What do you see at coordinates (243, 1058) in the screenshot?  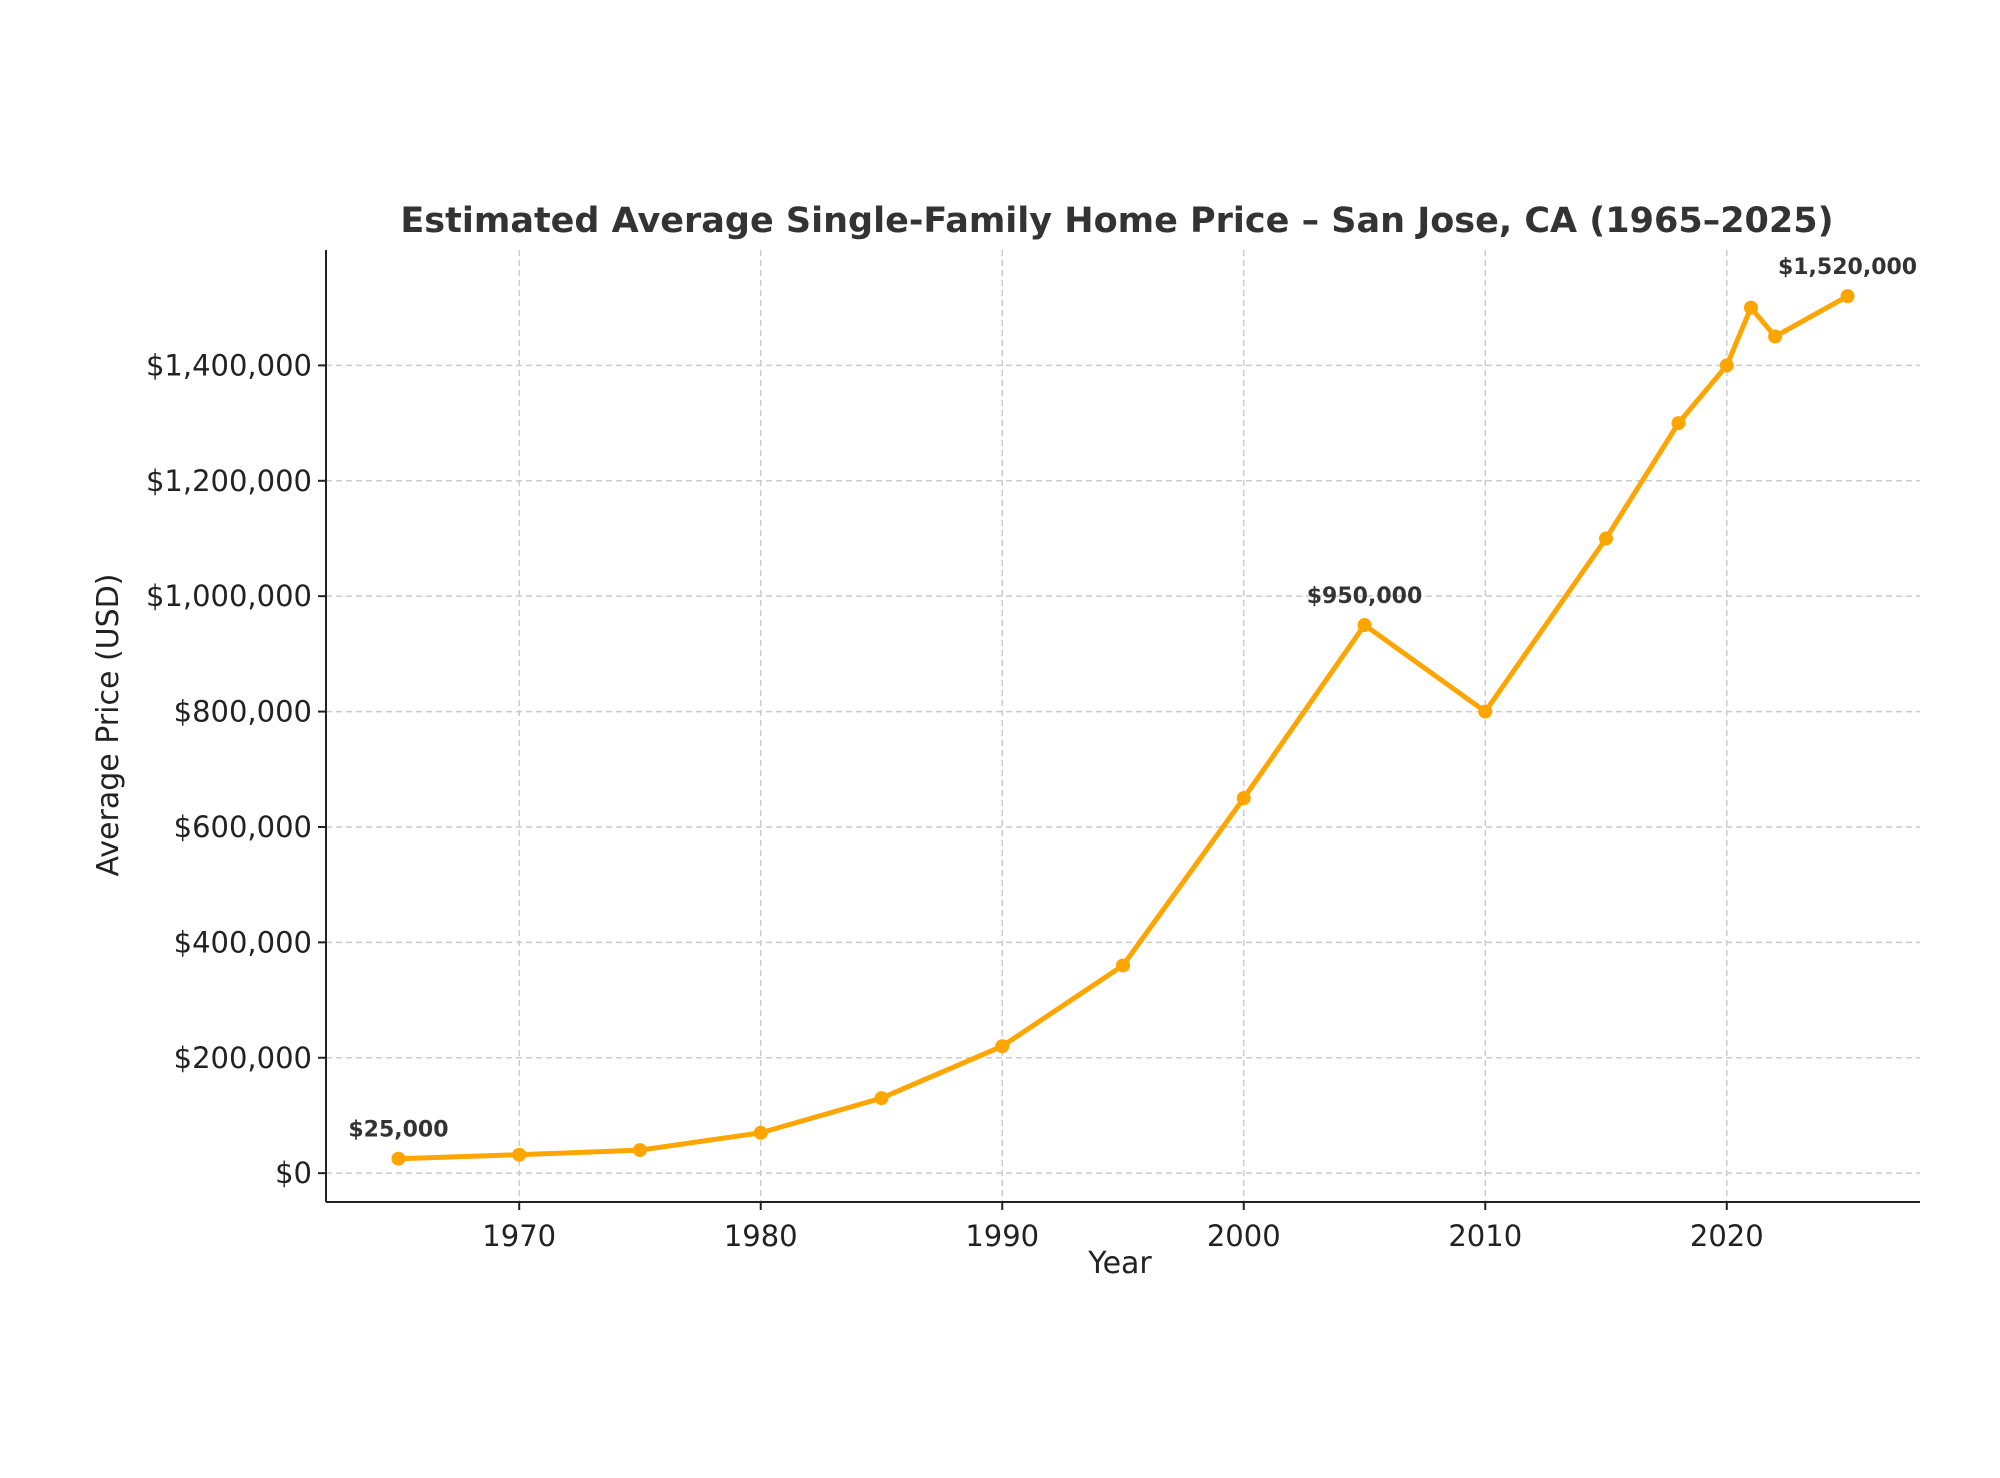 I see `y-tick-label: $200,000` at bounding box center [243, 1058].